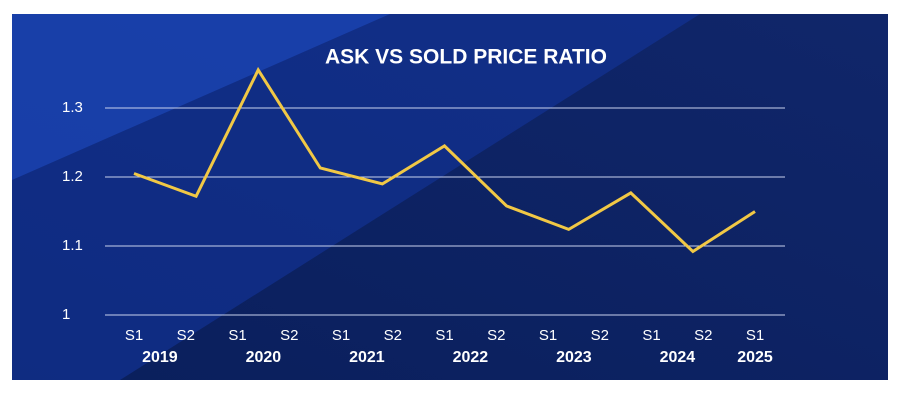 The width and height of the screenshot is (900, 401). I want to click on year-label: 2020, so click(264, 357).